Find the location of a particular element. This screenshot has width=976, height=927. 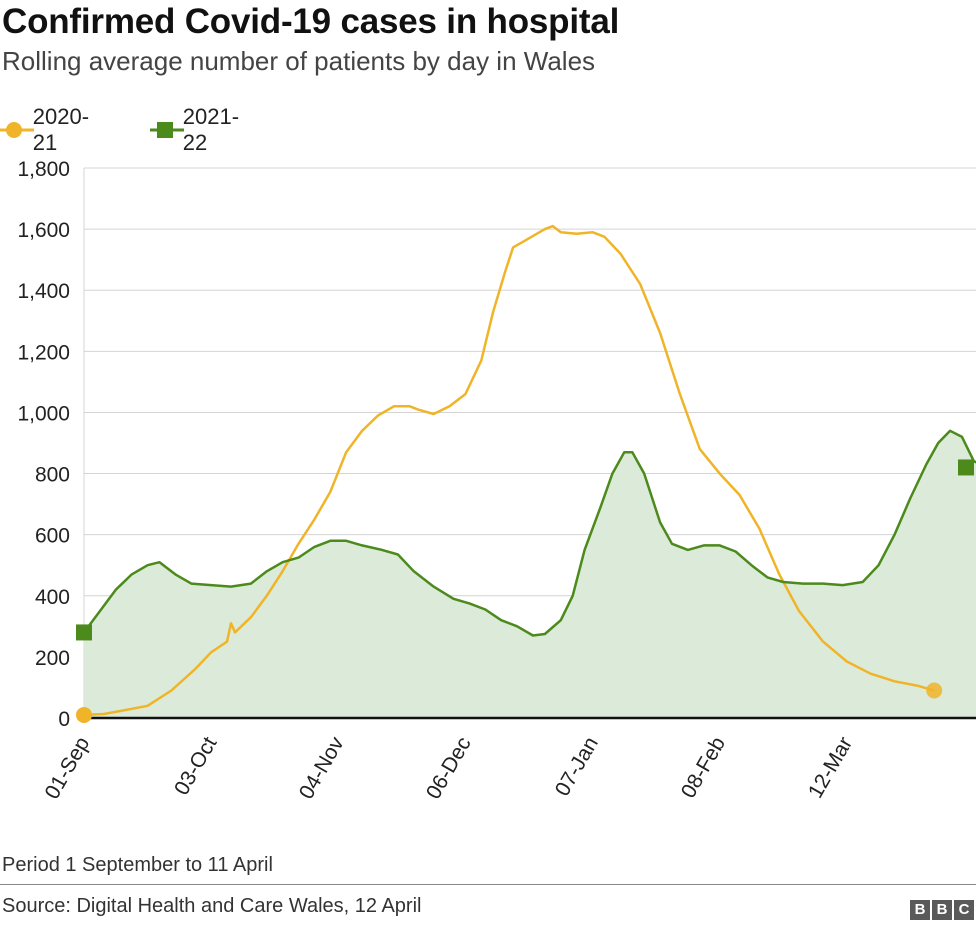

legend-label-2020-21: 2020-21 is located at coordinates (61, 129).